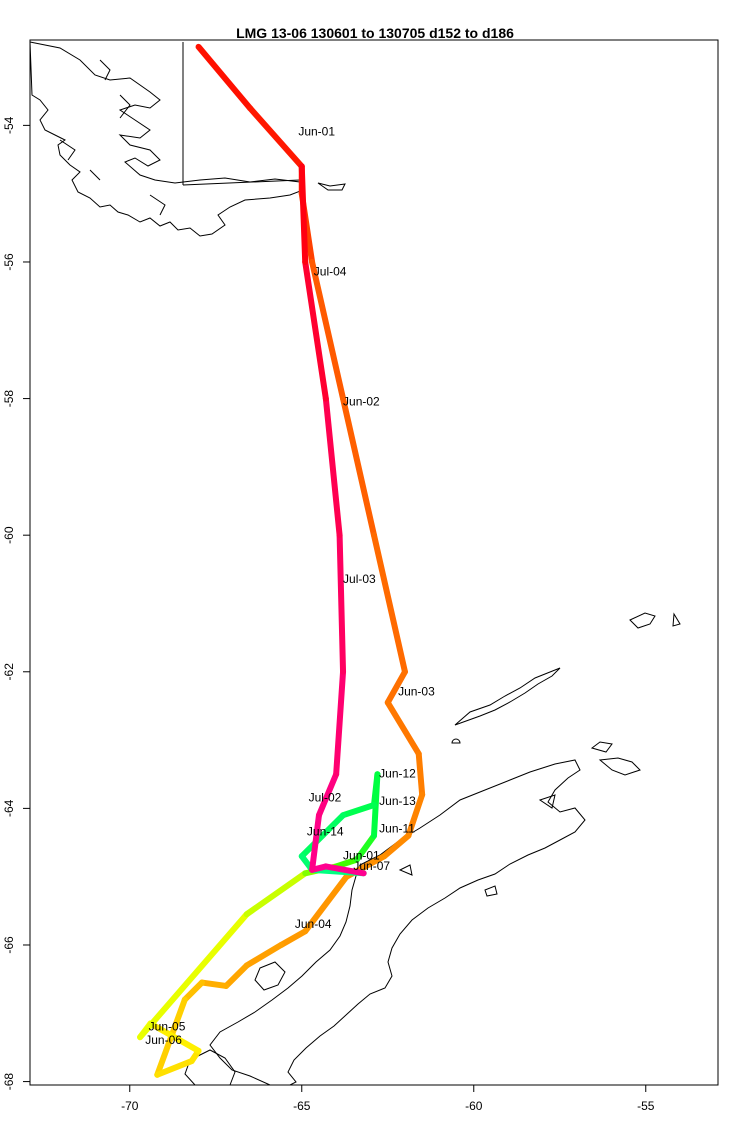 The image size is (750, 1125). What do you see at coordinates (330, 272) in the screenshot?
I see `track-date-label: Jul-04` at bounding box center [330, 272].